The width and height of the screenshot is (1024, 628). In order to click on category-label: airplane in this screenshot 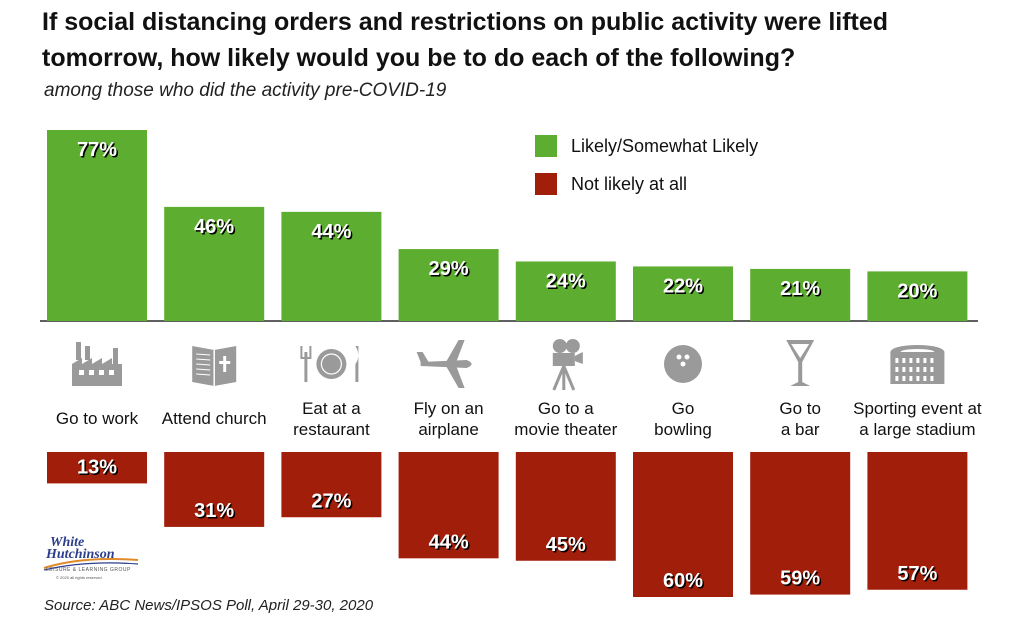, I will do `click(448, 429)`.